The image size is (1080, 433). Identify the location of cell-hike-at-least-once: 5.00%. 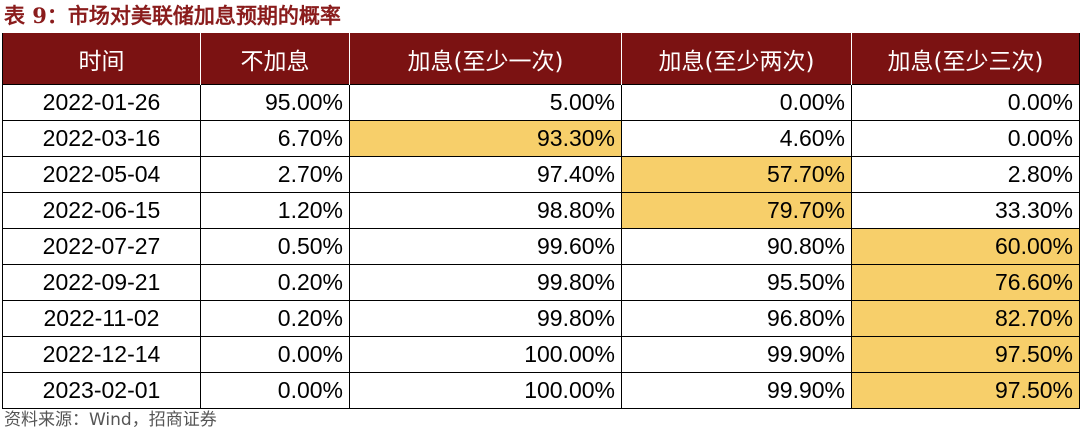
(485, 102).